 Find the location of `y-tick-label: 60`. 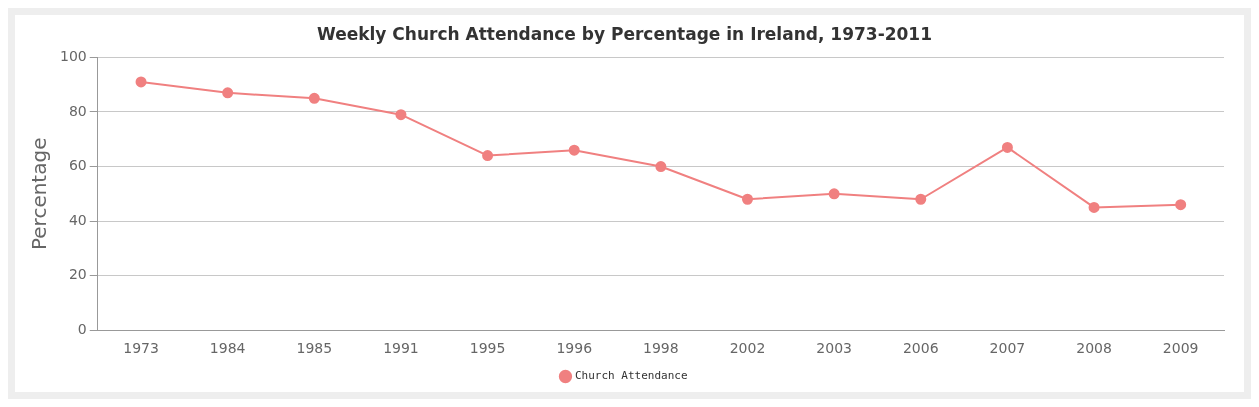

y-tick-label: 60 is located at coordinates (77, 165).